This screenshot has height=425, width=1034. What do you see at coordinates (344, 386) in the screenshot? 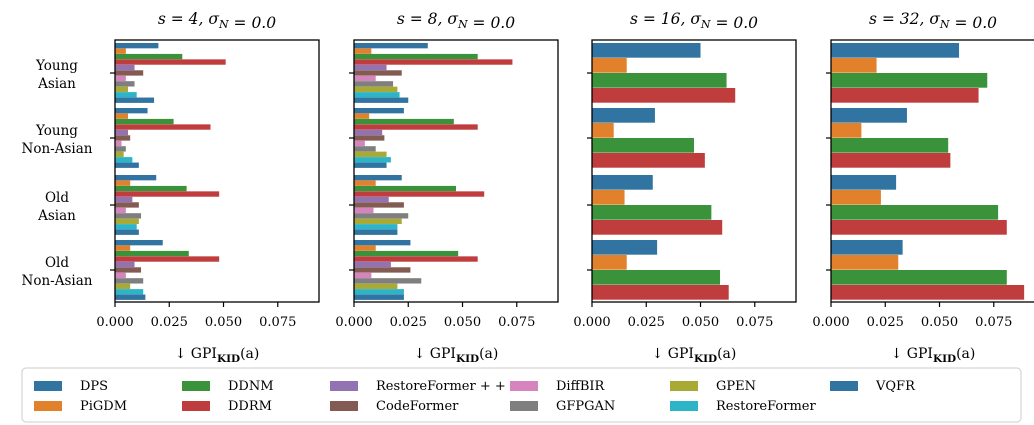
I see `legend-swatch-restoreformer` at bounding box center [344, 386].